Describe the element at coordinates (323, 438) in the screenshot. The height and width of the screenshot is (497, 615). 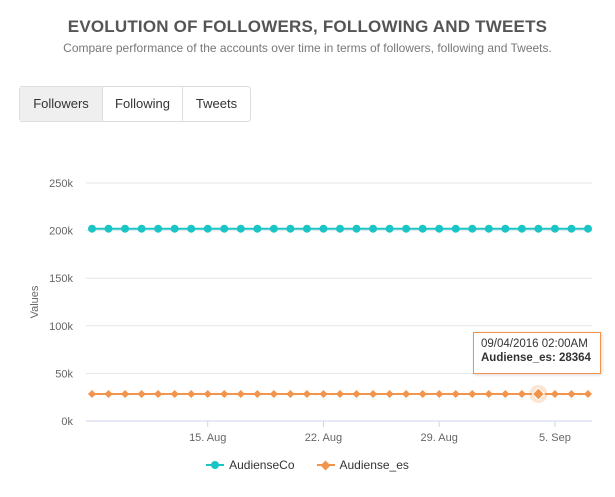
I see `x-tick-label-1: 22. Aug` at that location.